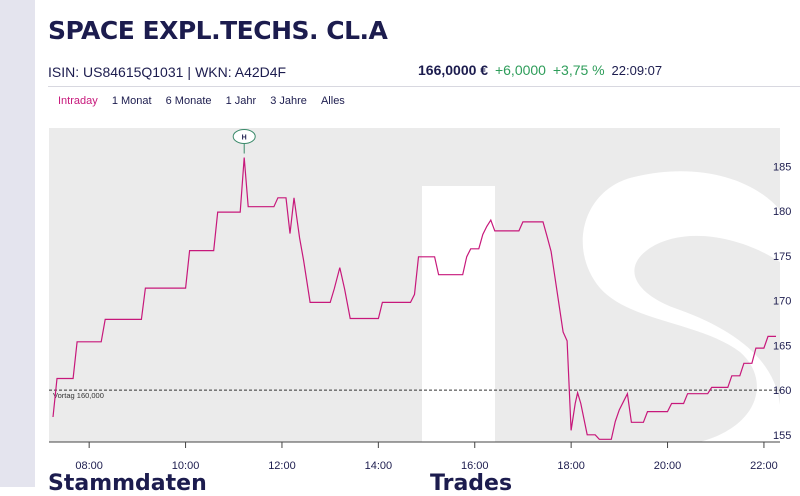 The width and height of the screenshot is (800, 496). What do you see at coordinates (609, 86) in the screenshot?
I see `quote-divider` at bounding box center [609, 86].